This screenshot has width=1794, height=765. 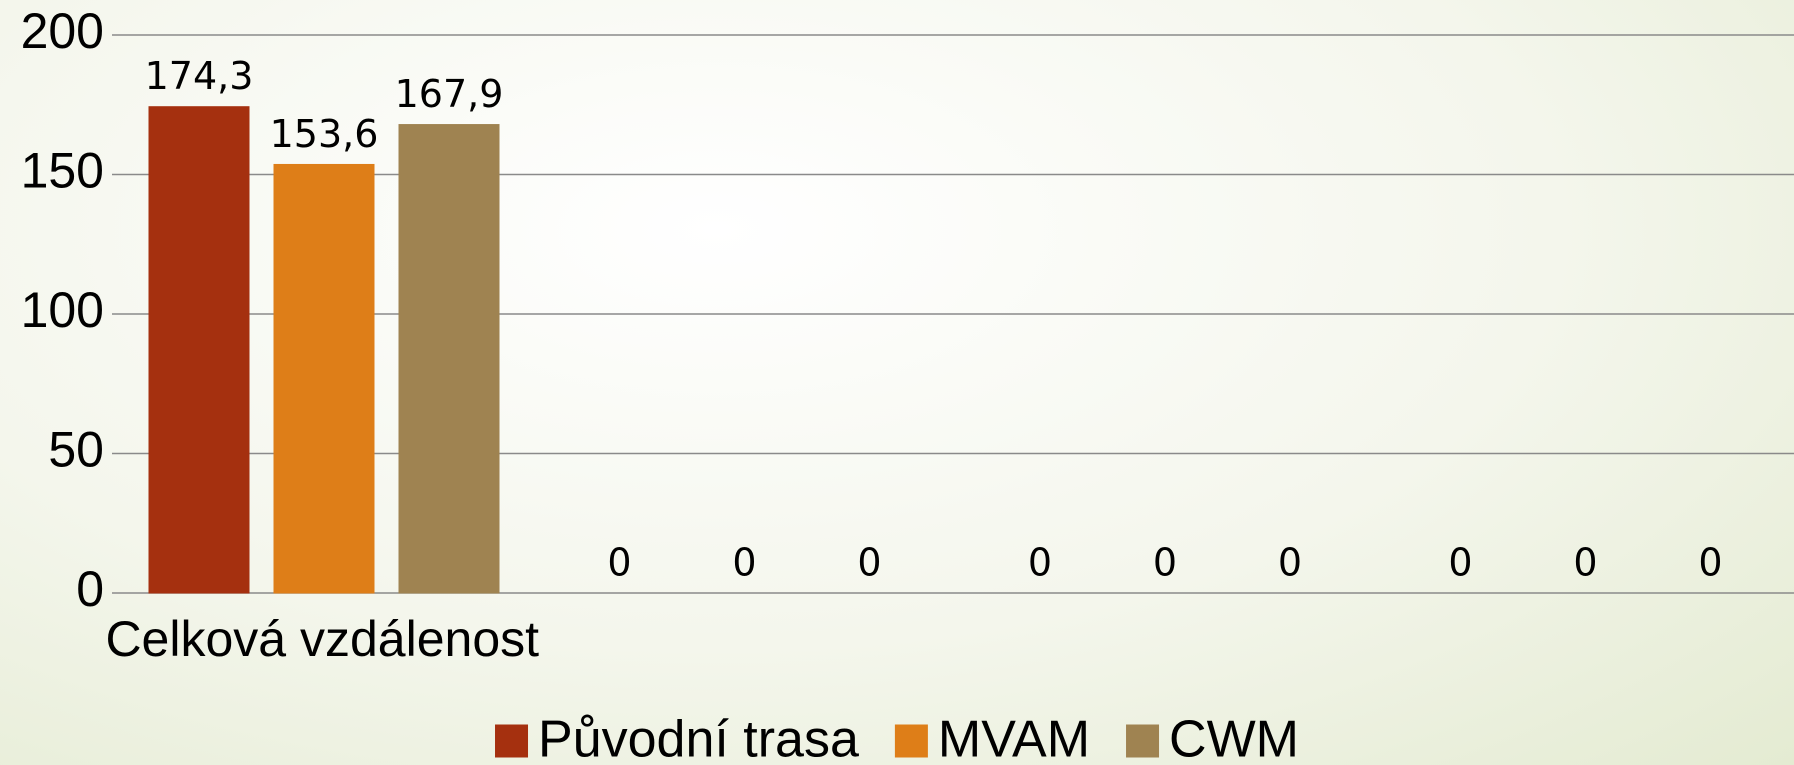 What do you see at coordinates (62, 31) in the screenshot?
I see `y-tick-label: 200` at bounding box center [62, 31].